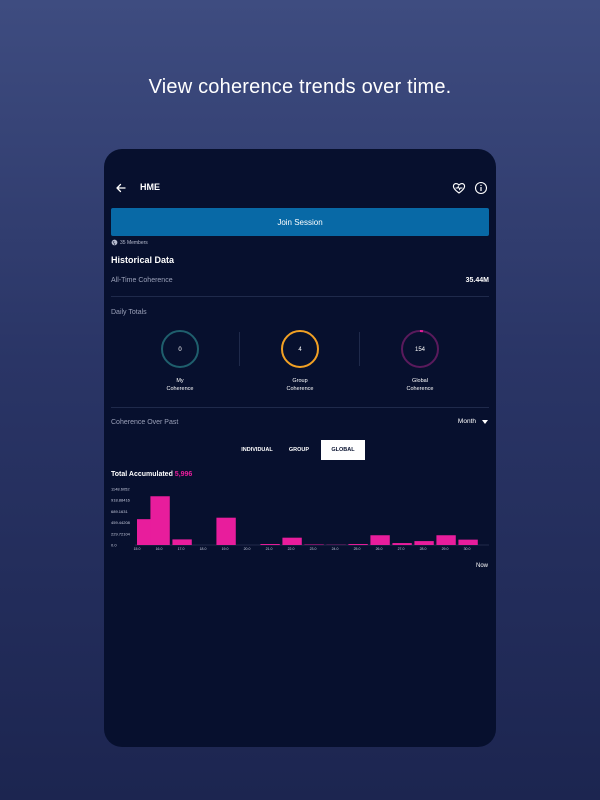 The width and height of the screenshot is (600, 800). Describe the element at coordinates (225, 549) in the screenshot. I see `x-tick-label: 19.0` at that location.